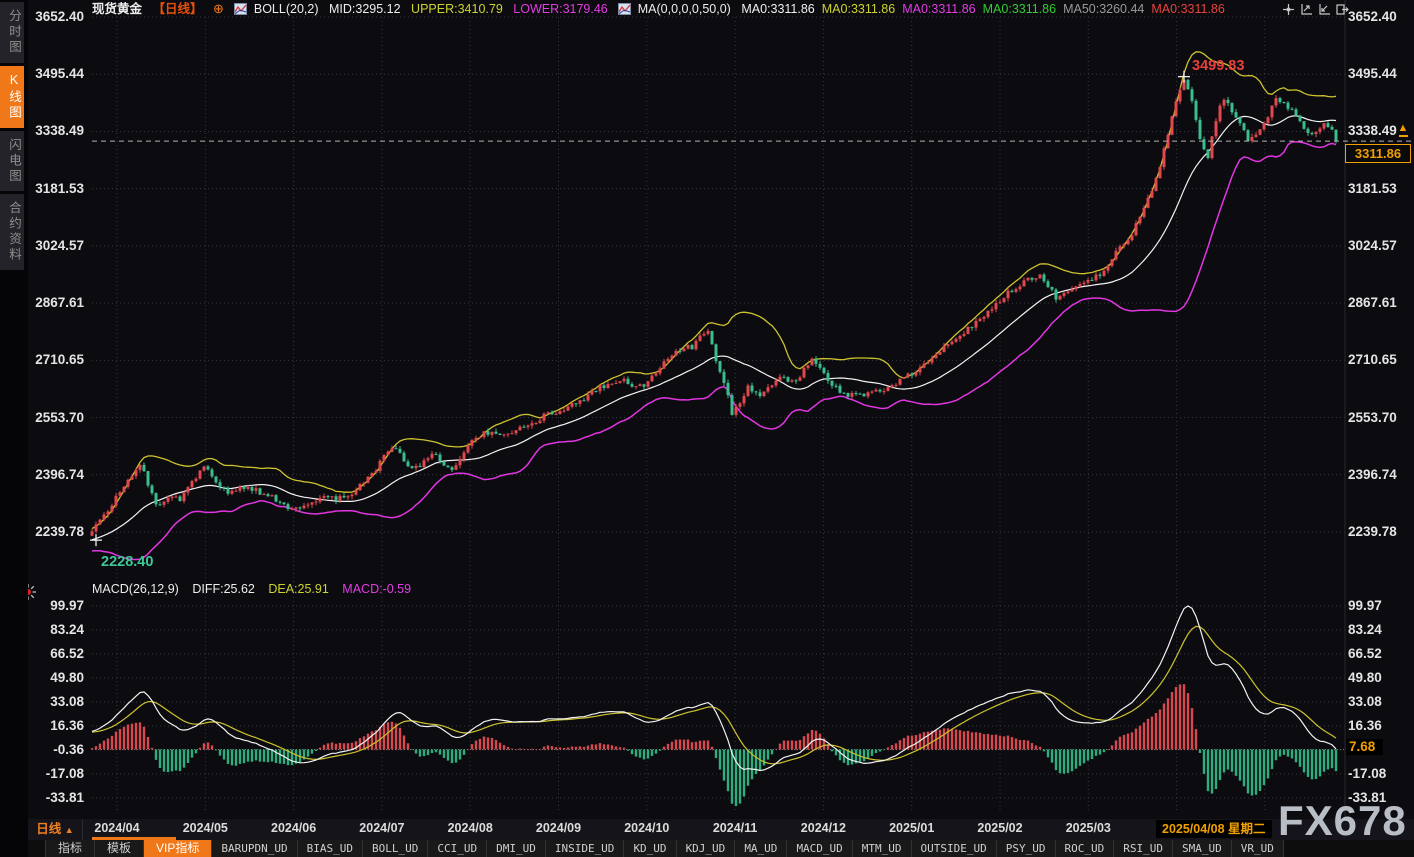 The height and width of the screenshot is (857, 1414). Describe the element at coordinates (735, 828) in the screenshot. I see `month-label-2024/11: 2024/11` at that location.